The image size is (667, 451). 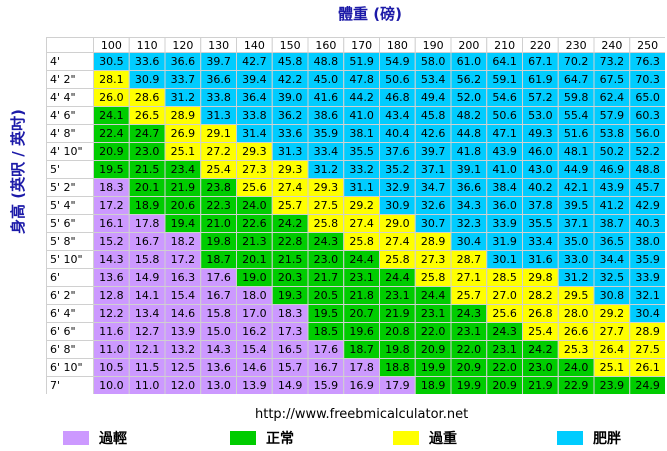 What do you see at coordinates (111, 169) in the screenshot?
I see `bmi-value: 19.5` at bounding box center [111, 169].